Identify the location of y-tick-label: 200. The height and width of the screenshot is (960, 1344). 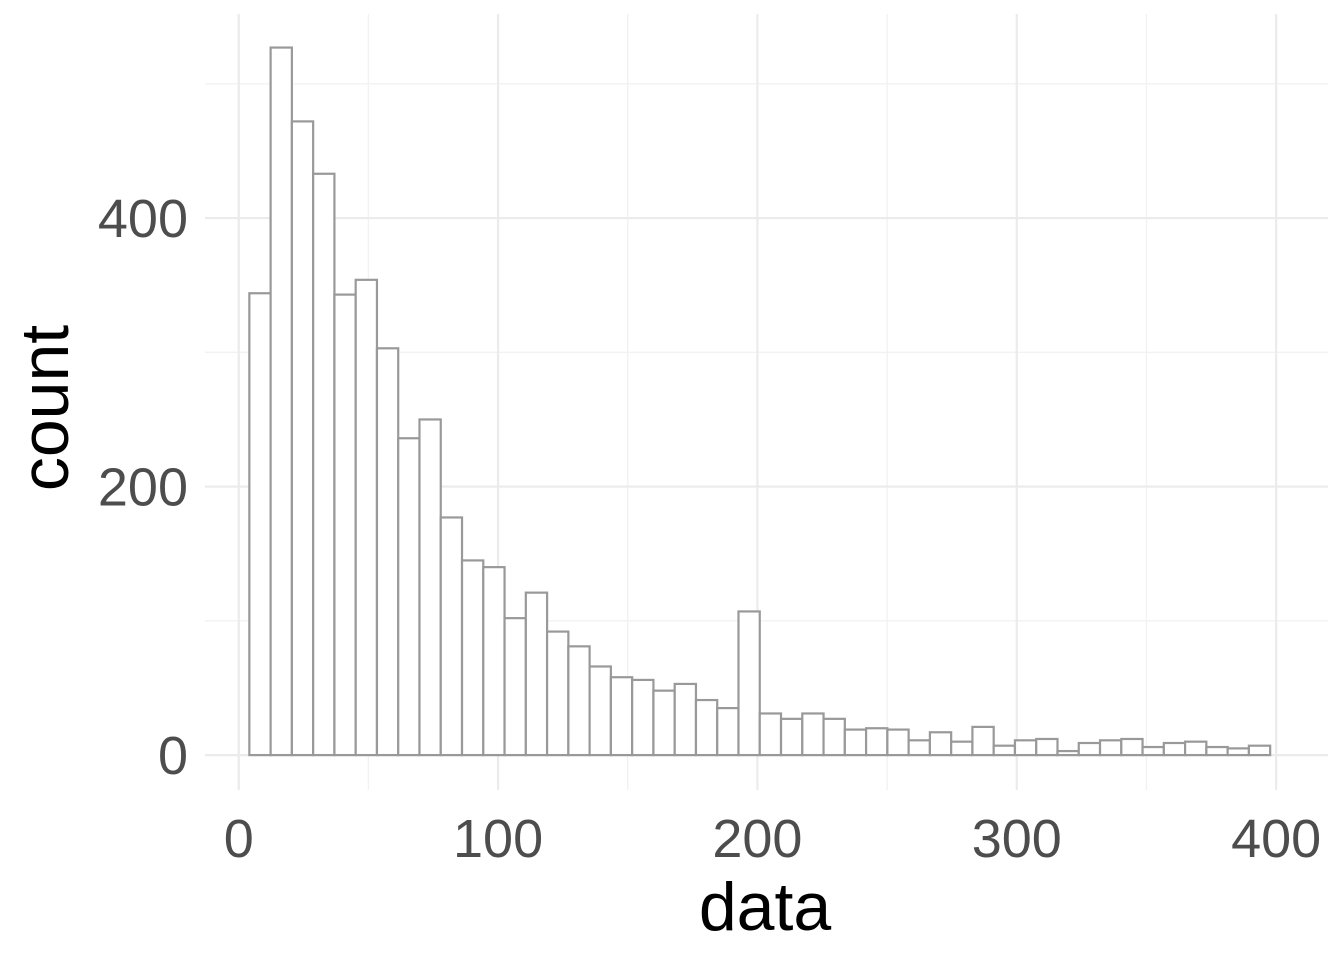
(143, 488).